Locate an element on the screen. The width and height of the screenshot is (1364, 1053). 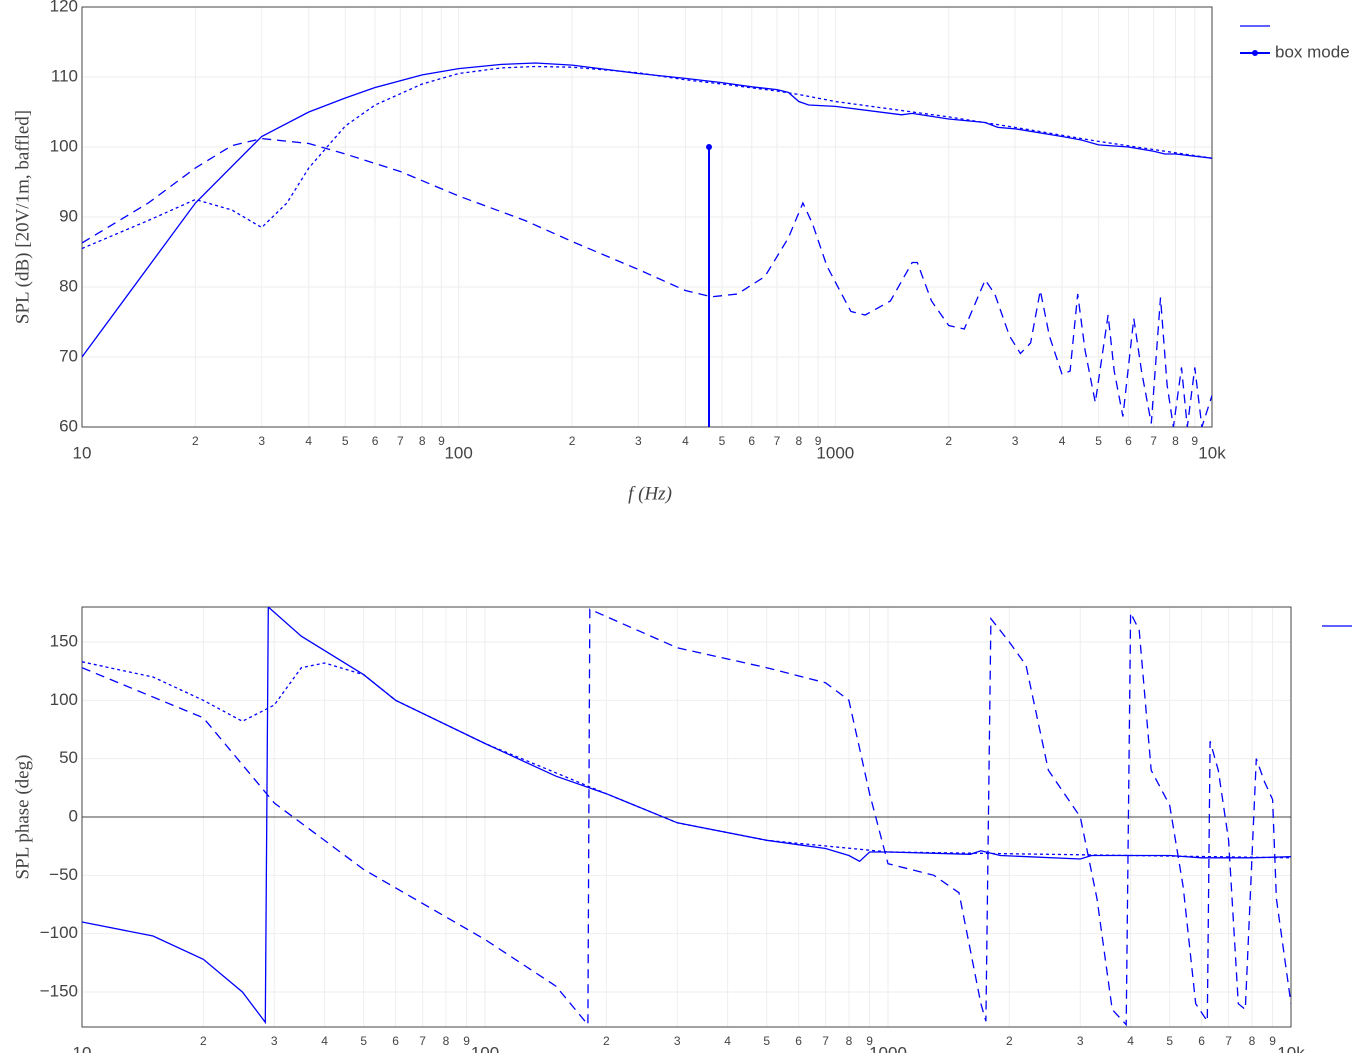
y-tick-label: −100 is located at coordinates (59, 932).